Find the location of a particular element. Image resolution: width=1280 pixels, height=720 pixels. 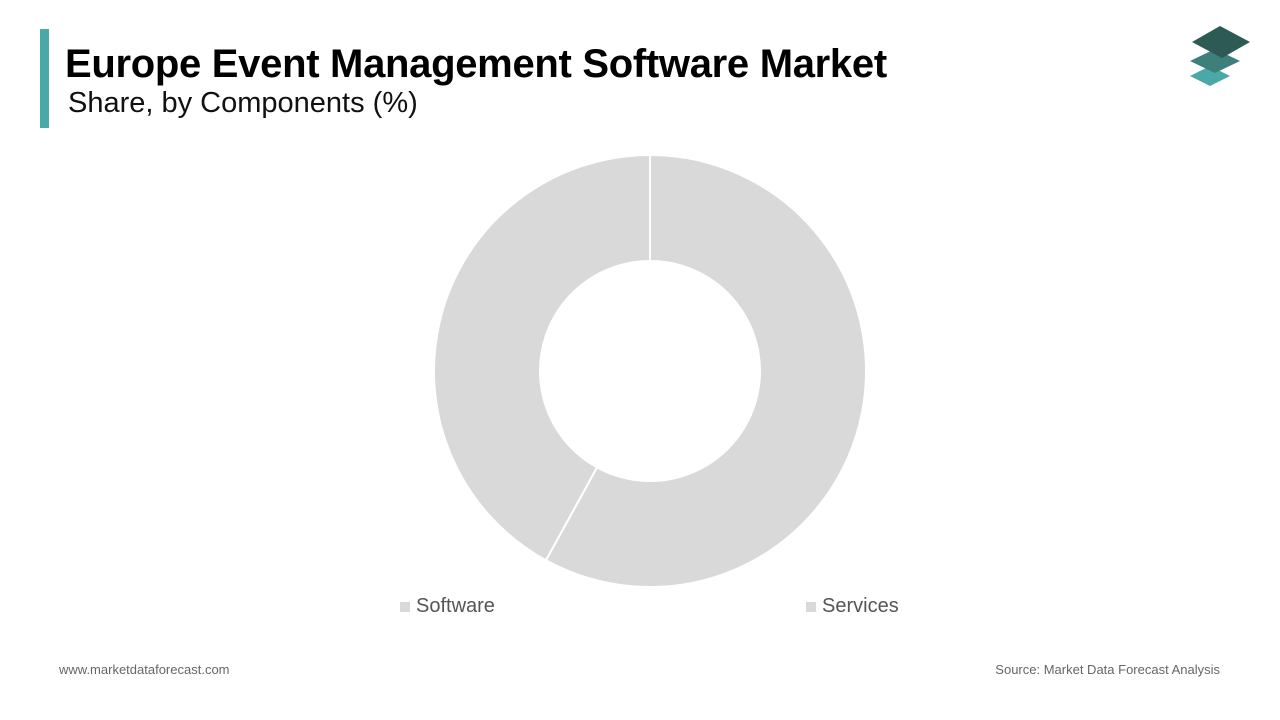

donut-slice-software is located at coordinates (542, 357).